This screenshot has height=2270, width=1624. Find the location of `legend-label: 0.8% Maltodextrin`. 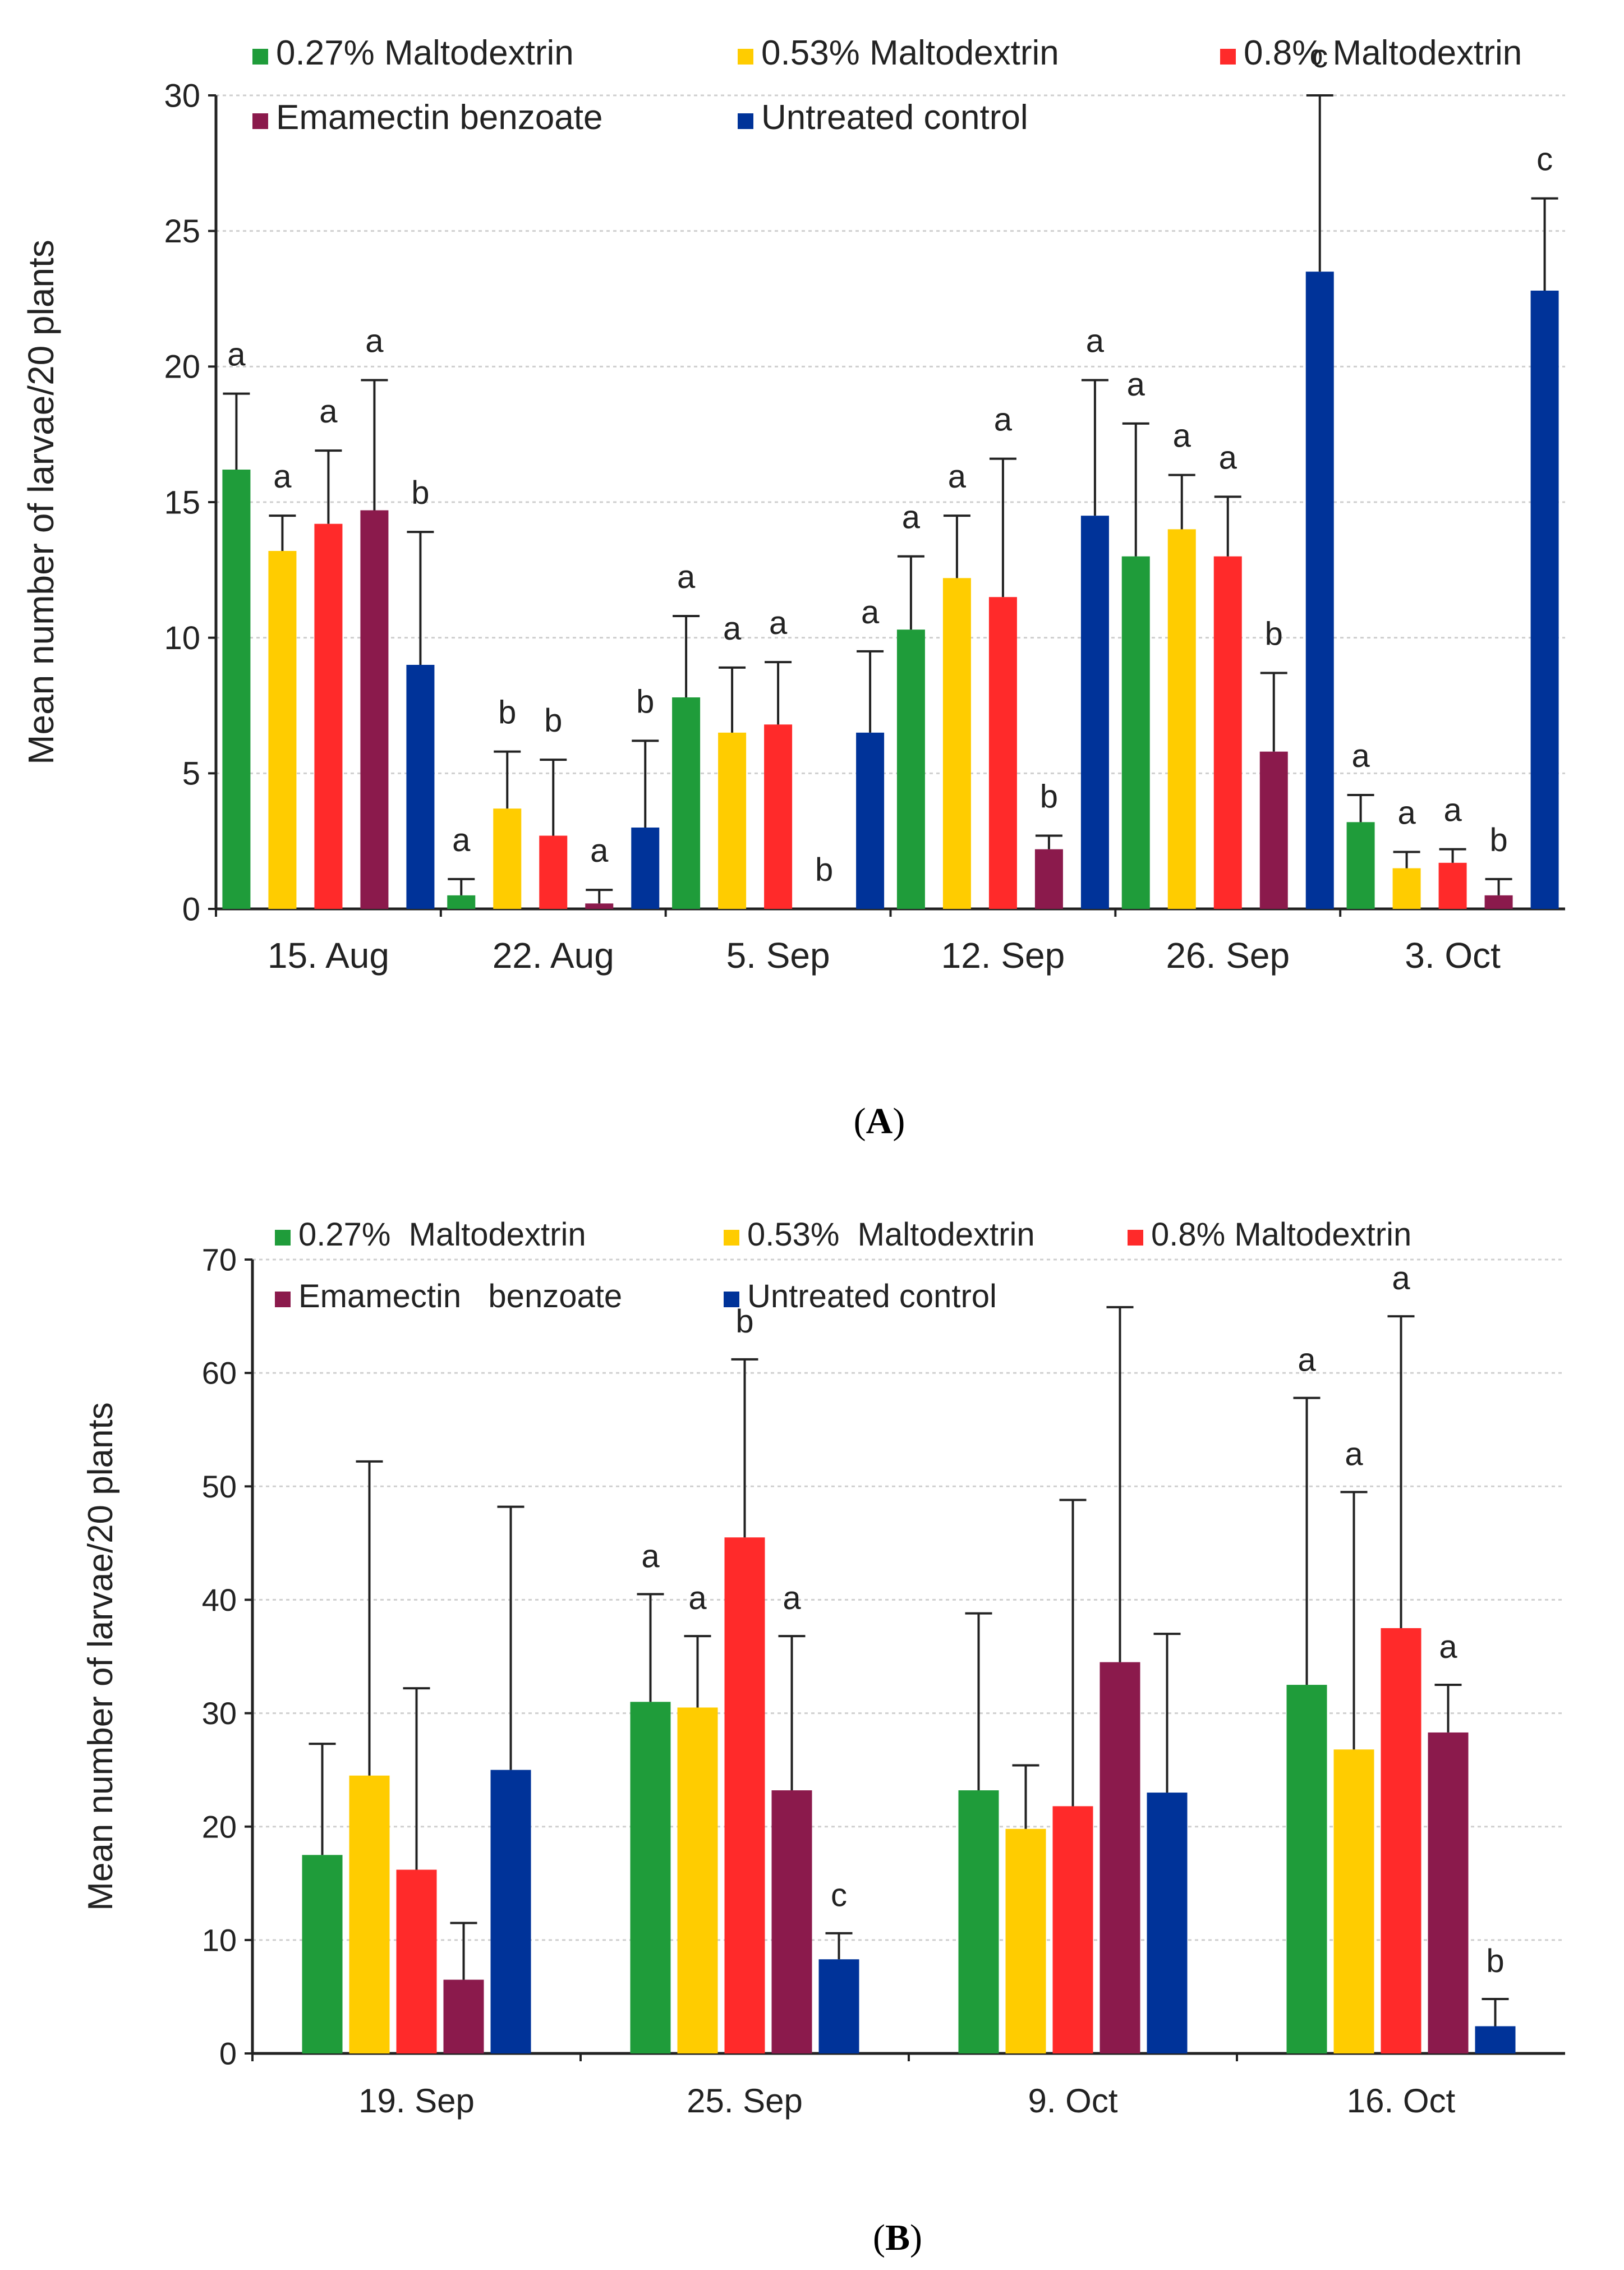

legend-label: 0.8% Maltodextrin is located at coordinates (1281, 1234).